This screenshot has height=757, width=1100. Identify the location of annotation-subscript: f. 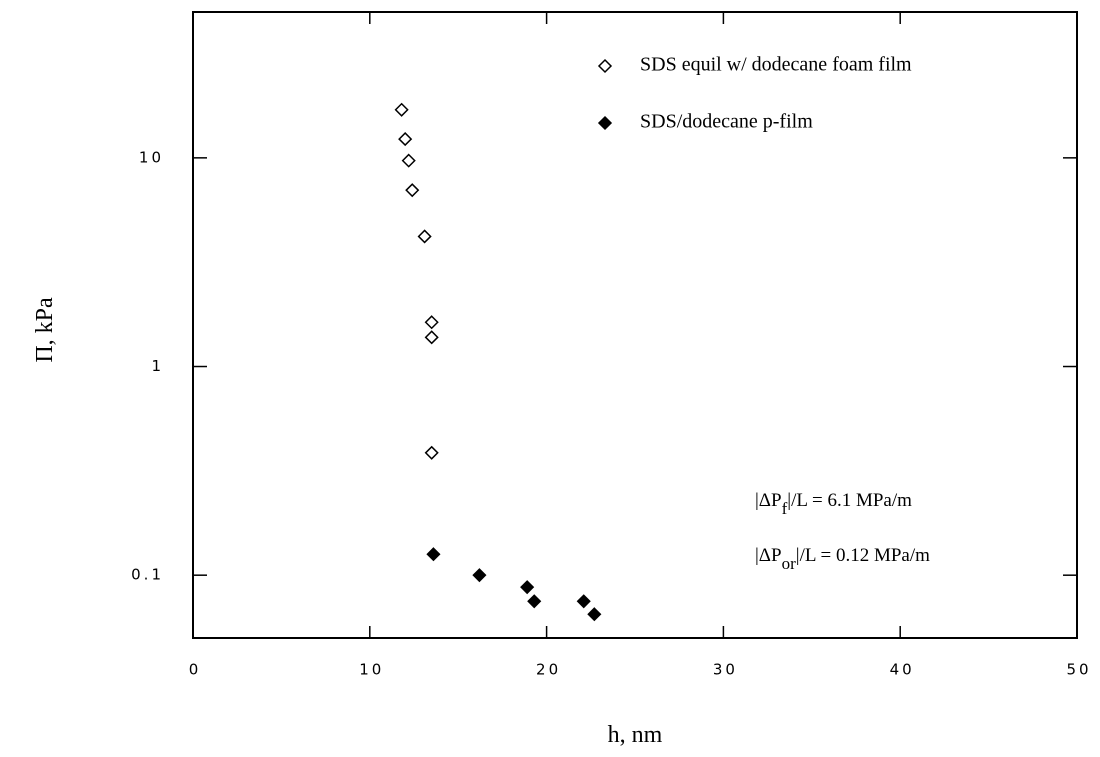
(785, 508).